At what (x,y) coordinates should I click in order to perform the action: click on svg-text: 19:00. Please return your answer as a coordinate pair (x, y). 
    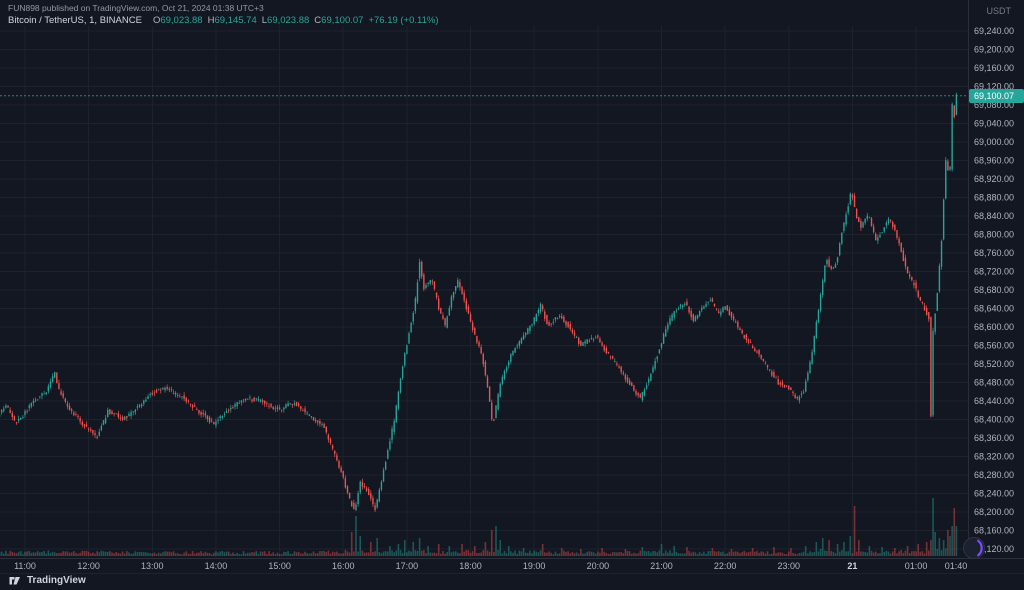
    Looking at the image, I should click on (534, 566).